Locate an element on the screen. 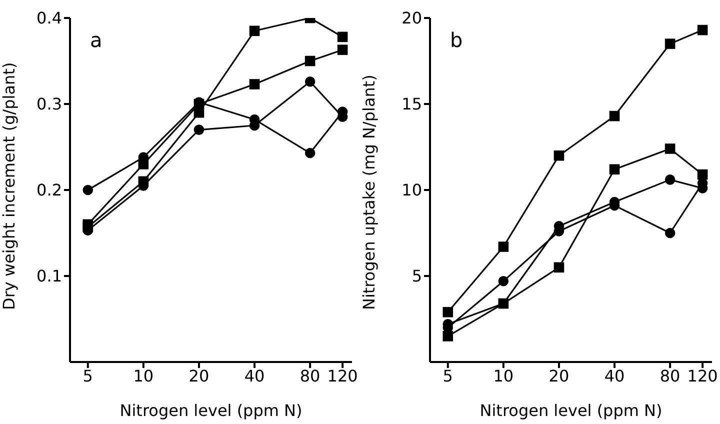  y-axis-title: Dry weight increment (g/plant) is located at coordinates (9, 186).